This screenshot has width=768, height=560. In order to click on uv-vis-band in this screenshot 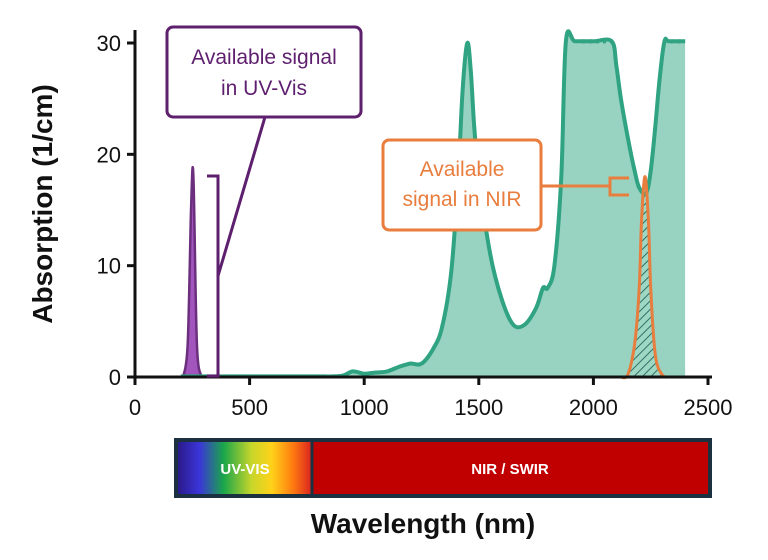, I will do `click(245, 468)`.